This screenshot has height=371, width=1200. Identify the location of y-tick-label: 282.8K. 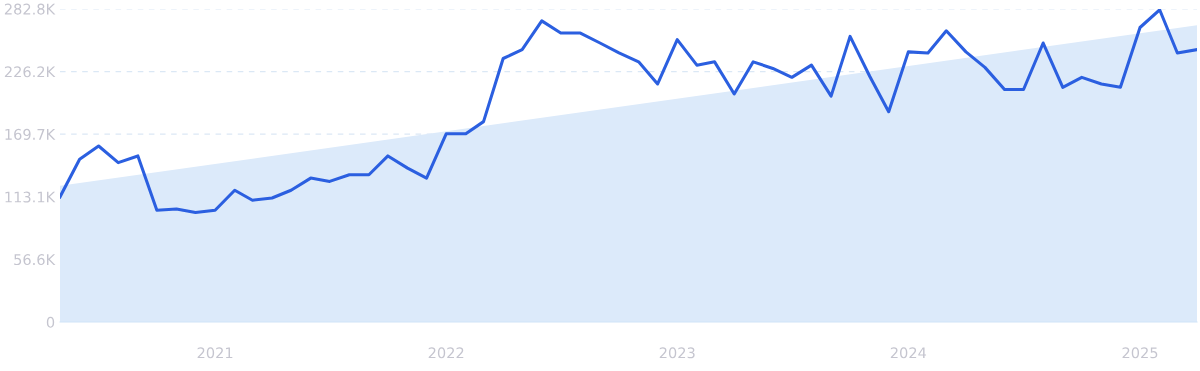
(30, 9).